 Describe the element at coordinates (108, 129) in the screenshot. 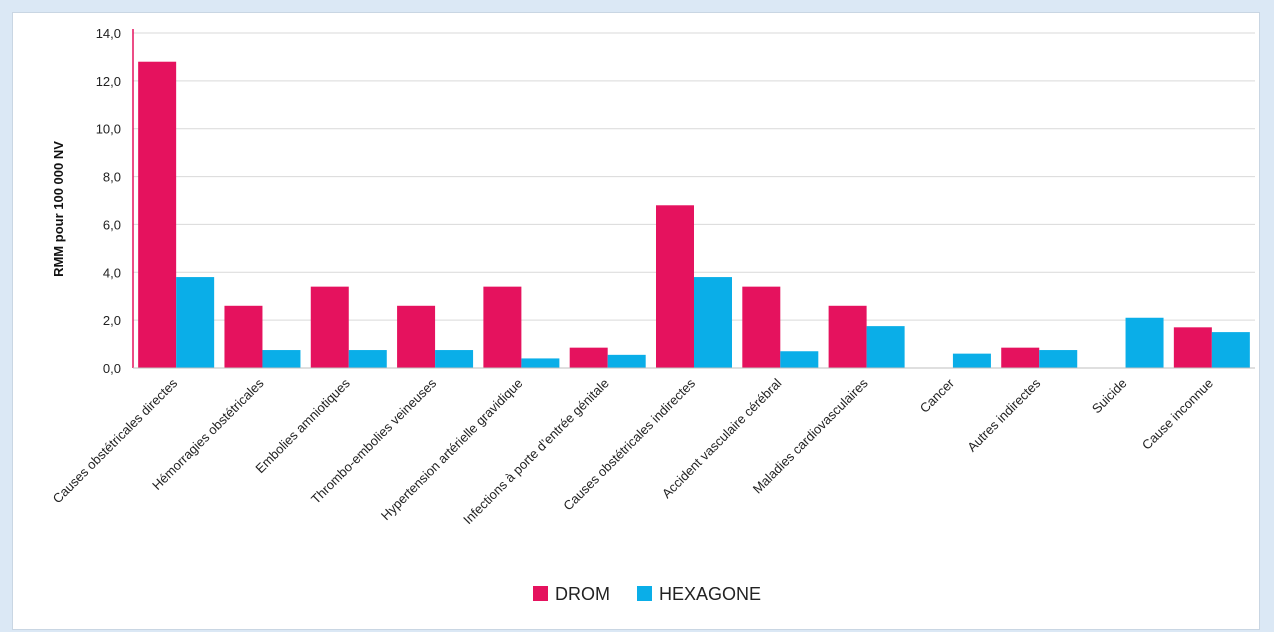

I see `y-tick-label: 10,0` at that location.